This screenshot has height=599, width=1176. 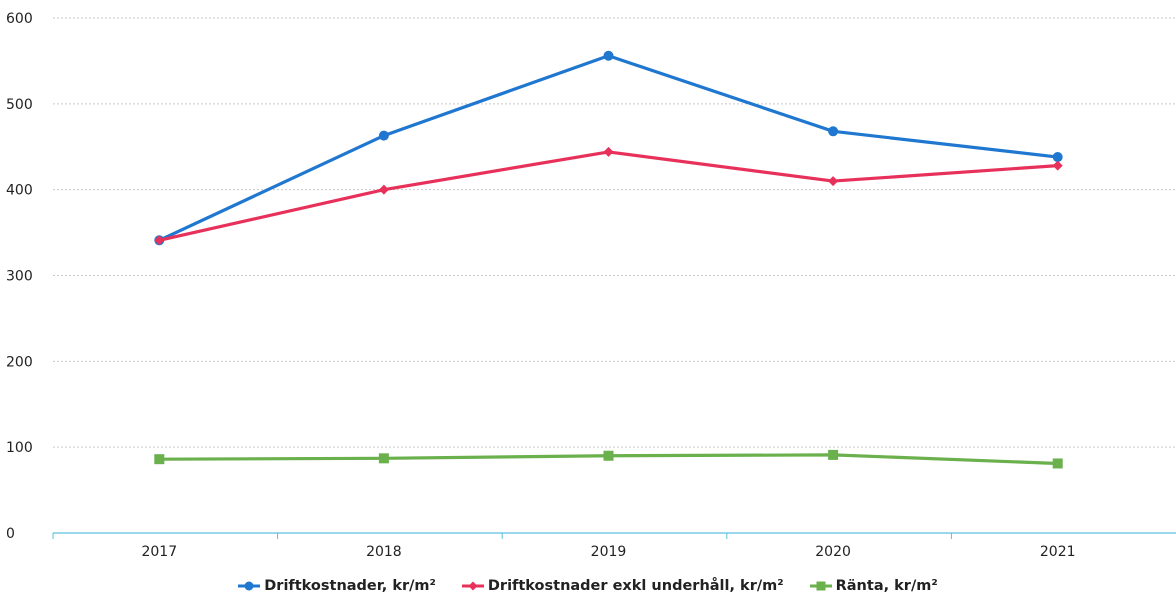 I want to click on legend-item: Driftkostnader exkl underhåll, kr/m², so click(x=622, y=586).